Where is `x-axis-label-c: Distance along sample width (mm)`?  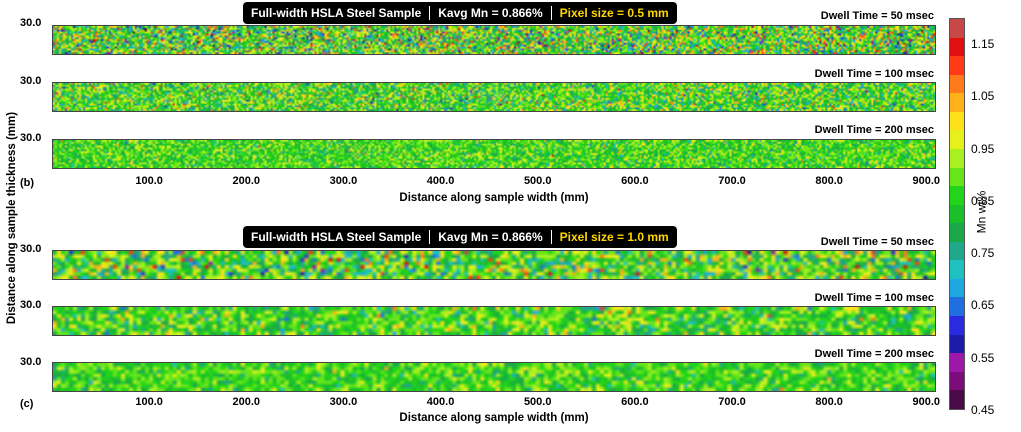 x-axis-label-c: Distance along sample width (mm) is located at coordinates (494, 418).